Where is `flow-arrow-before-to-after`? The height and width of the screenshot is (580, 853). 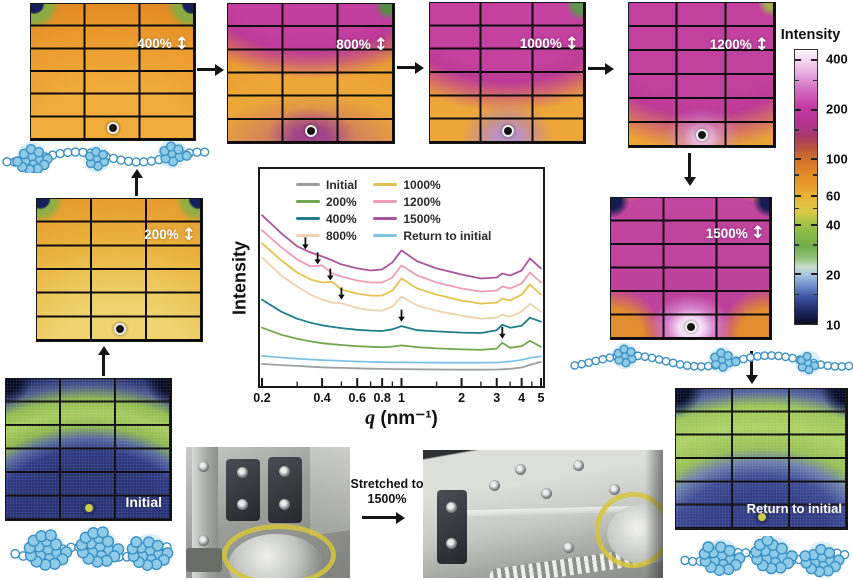
flow-arrow-before-to-after is located at coordinates (382, 517).